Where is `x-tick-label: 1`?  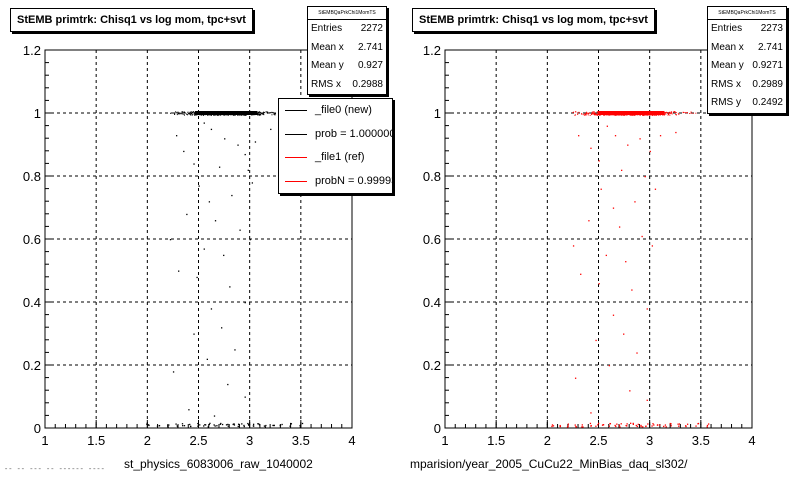
x-tick-label: 1 is located at coordinates (44, 440).